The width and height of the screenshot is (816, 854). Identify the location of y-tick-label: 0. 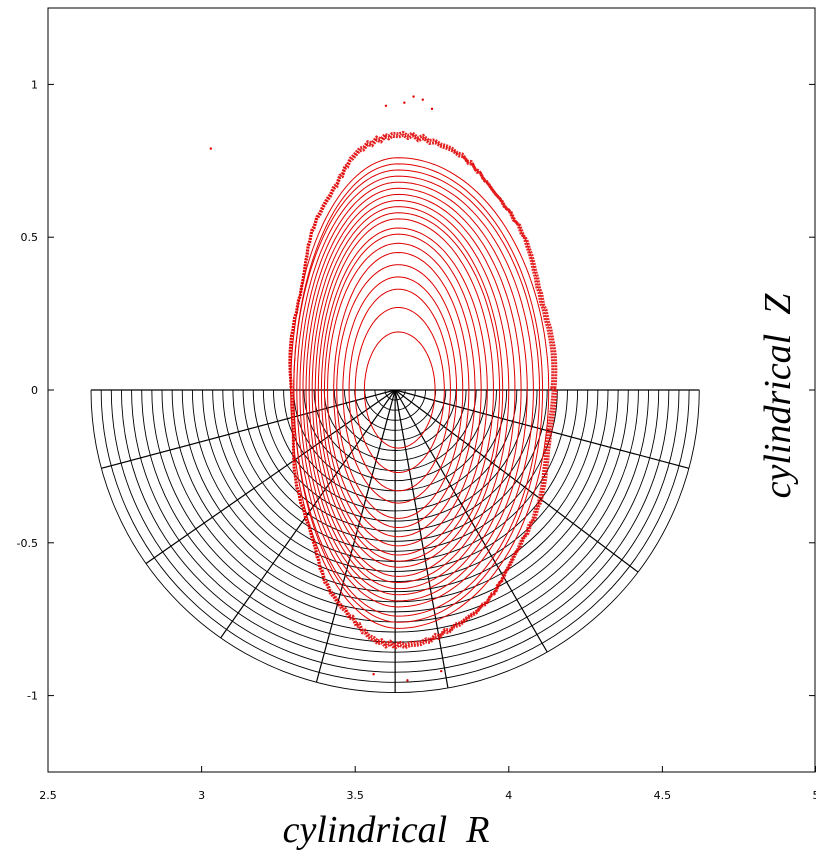
(34, 390).